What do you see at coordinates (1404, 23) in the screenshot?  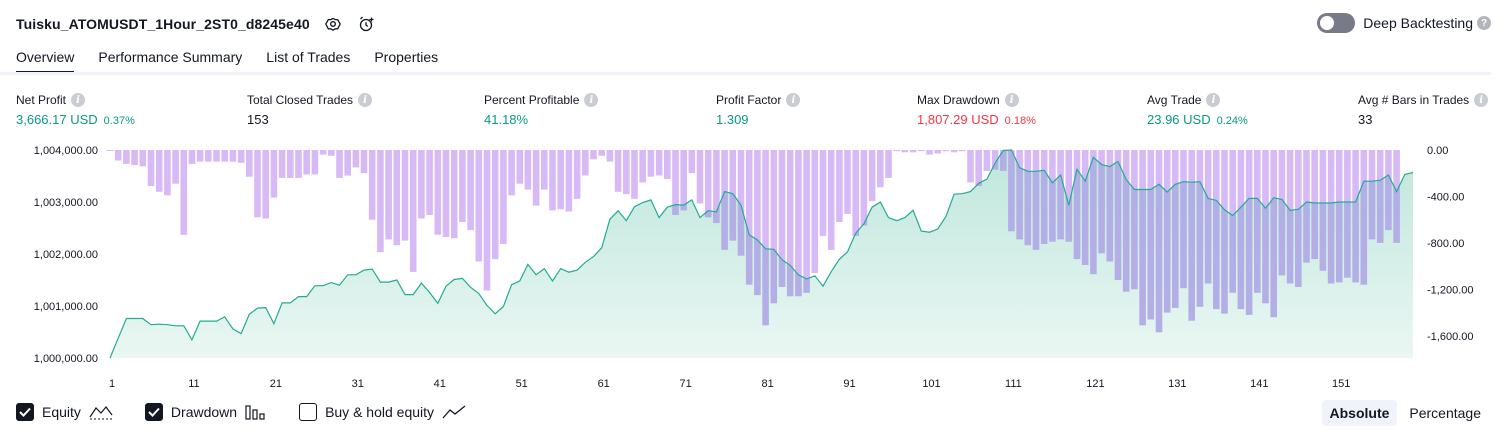 I see `deep-backtesting: Deep Backtesting ?` at bounding box center [1404, 23].